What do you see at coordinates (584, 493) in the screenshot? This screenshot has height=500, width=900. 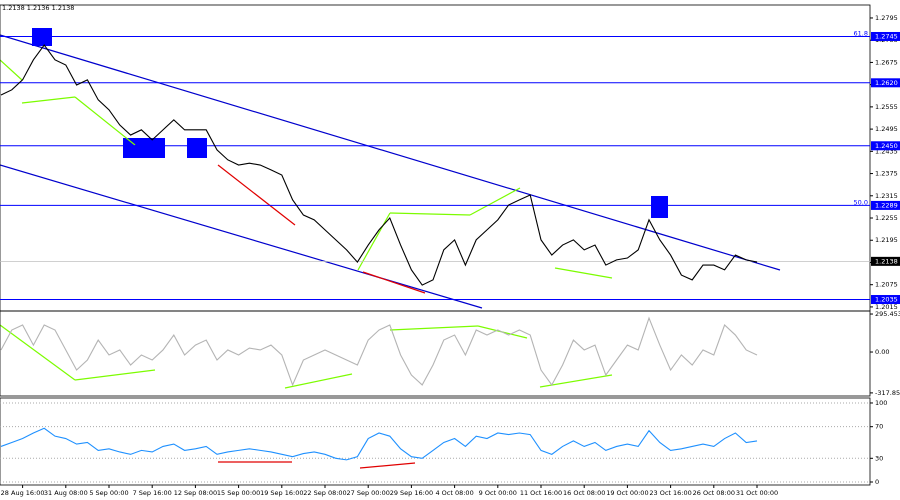 I see `x-tick-label: 16 Oct 08:00` at bounding box center [584, 493].